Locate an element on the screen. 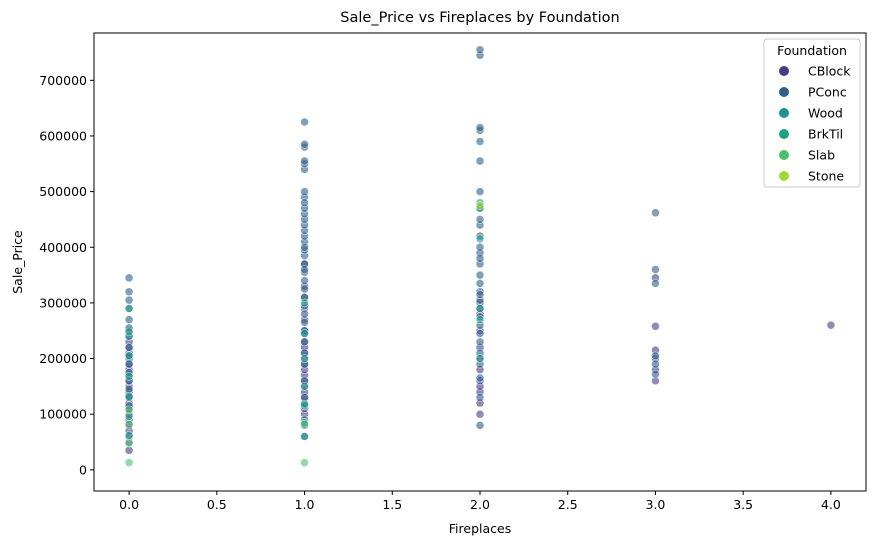 Image resolution: width=877 pixels, height=549 pixels. x-tick-label: 3.5 is located at coordinates (743, 504).